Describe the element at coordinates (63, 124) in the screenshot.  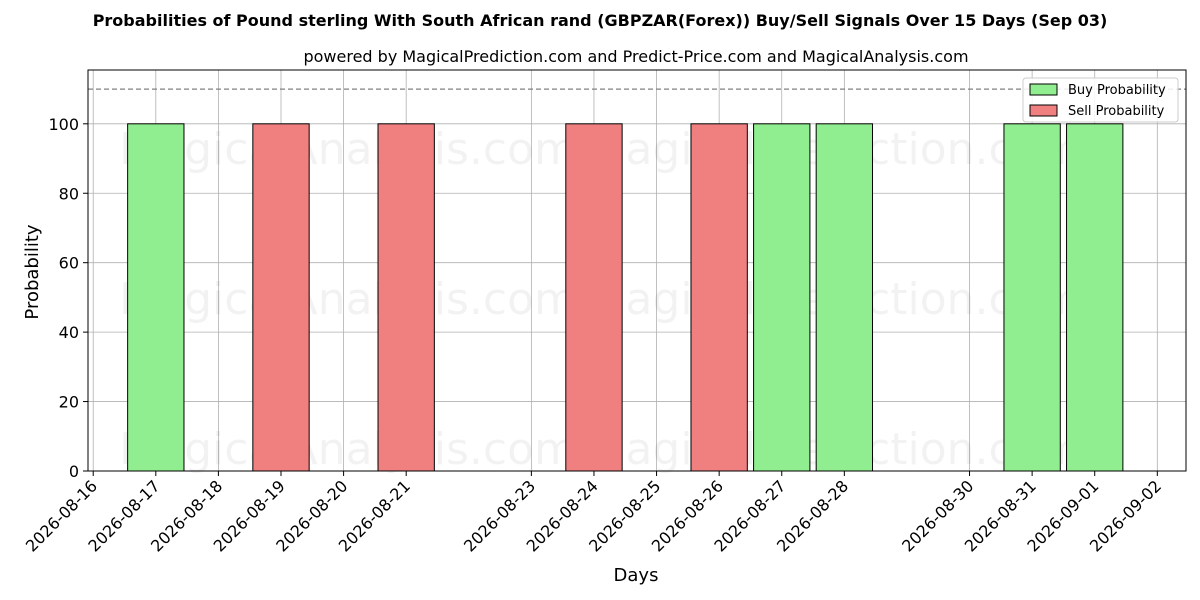
I see `y-tick-label: 100` at that location.